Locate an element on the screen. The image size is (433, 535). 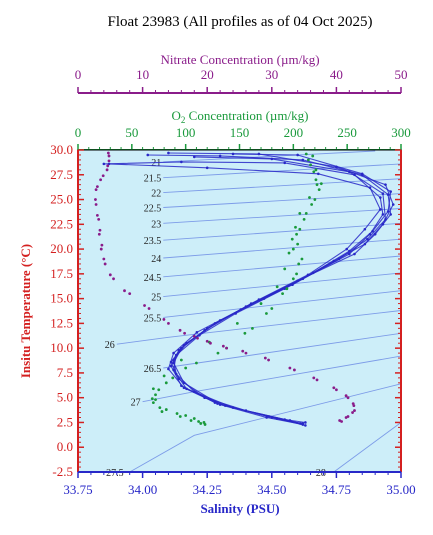
temperature-tick-label: 5.0 is located at coordinates (65, 397).